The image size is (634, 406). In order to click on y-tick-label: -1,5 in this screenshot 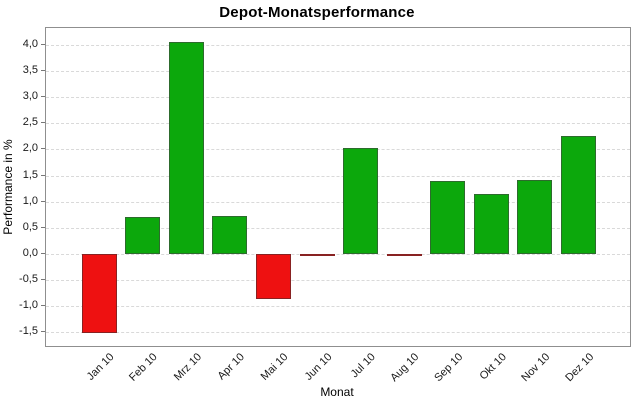, I will do `click(28, 331)`.